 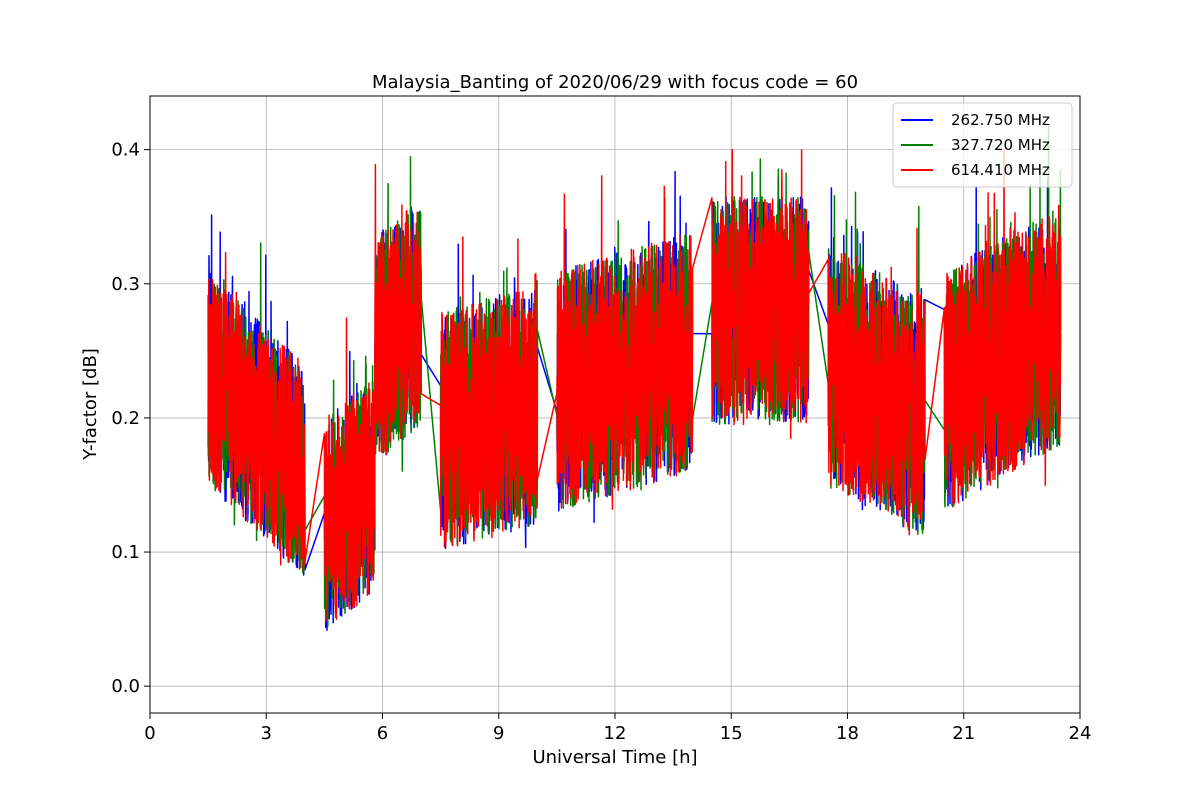 I want to click on x-tick-label: 12, so click(x=615, y=733).